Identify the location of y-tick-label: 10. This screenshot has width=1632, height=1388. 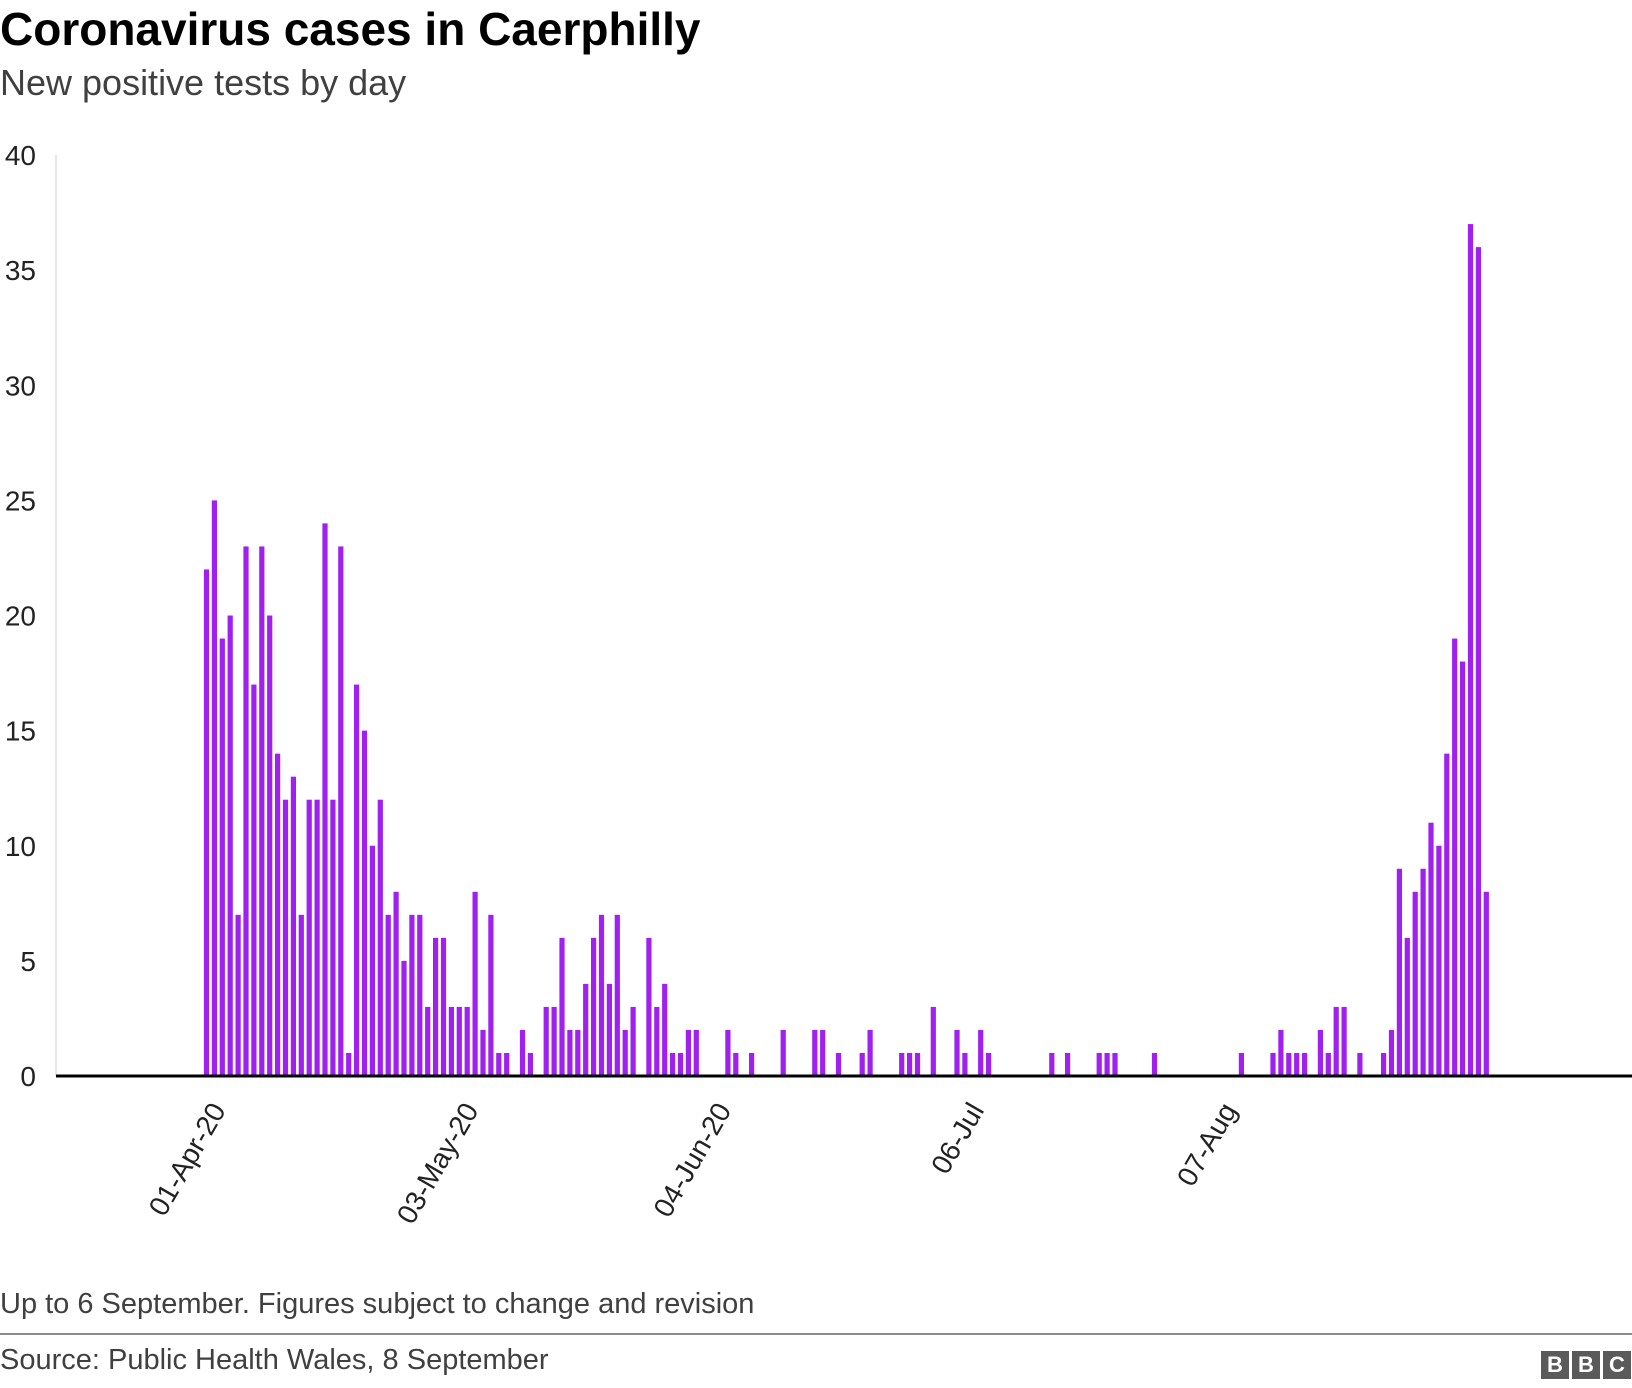
(20, 846).